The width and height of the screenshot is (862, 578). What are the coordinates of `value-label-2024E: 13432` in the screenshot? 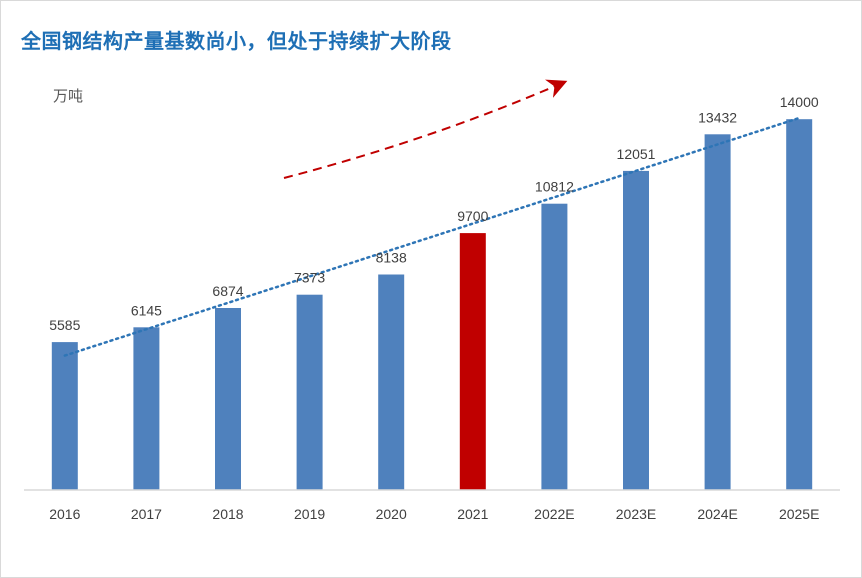 It's located at (717, 117).